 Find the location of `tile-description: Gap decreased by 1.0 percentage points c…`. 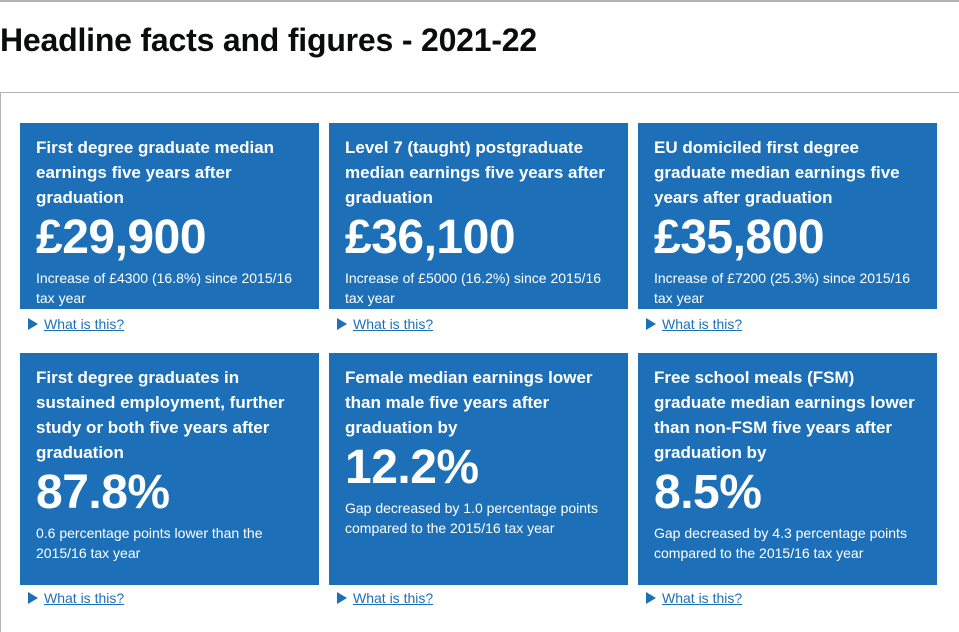

tile-description: Gap decreased by 1.0 percentage points c… is located at coordinates (471, 518).